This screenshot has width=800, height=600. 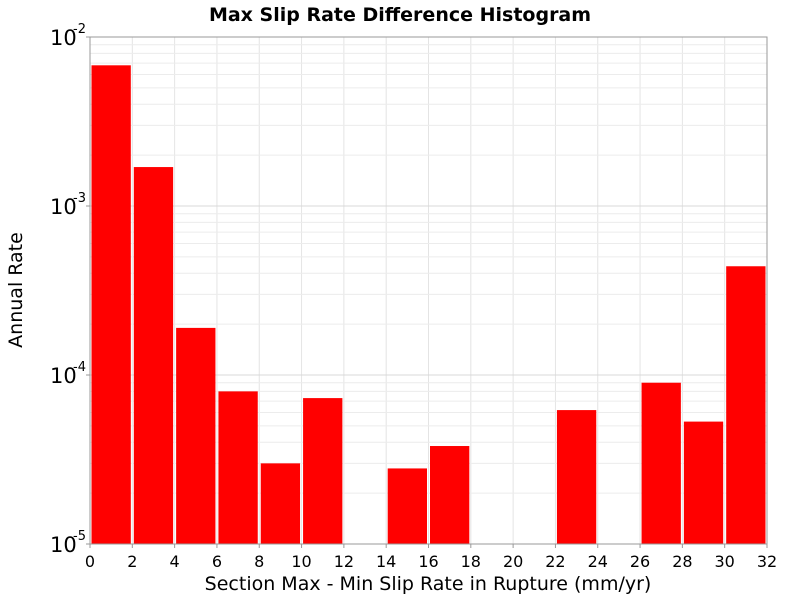 I want to click on y-tick-label: 10⁻⁵, so click(x=68, y=543).